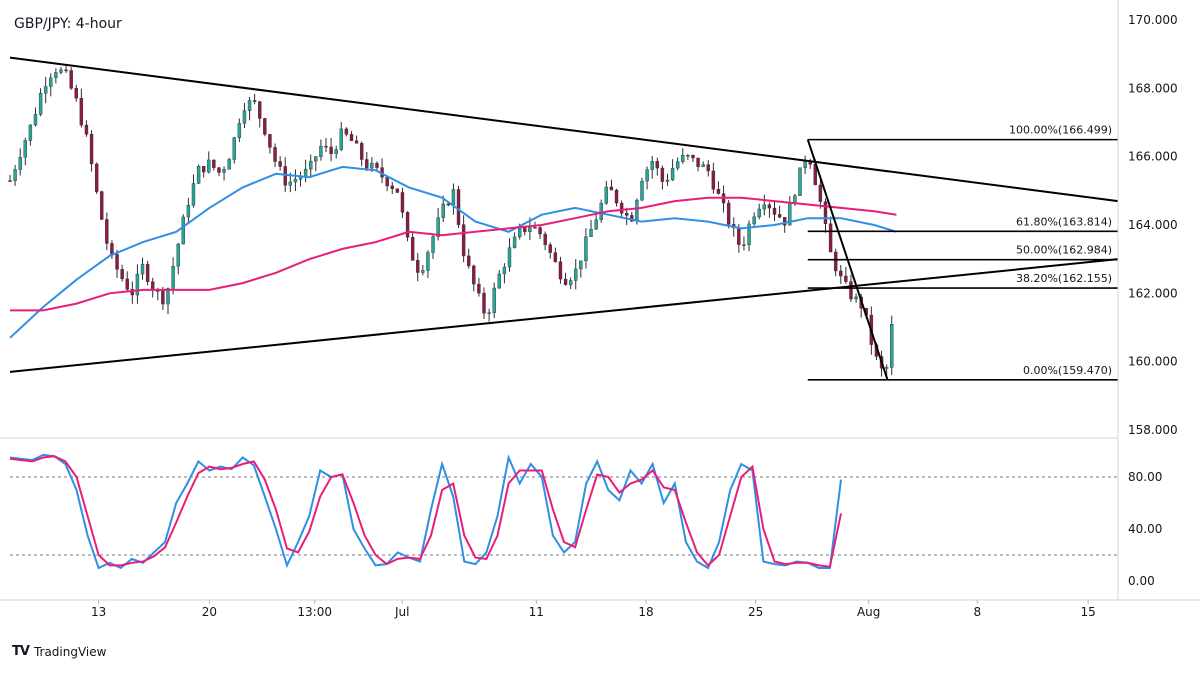  I want to click on fib-level-label: 50.00%(162.984), so click(1064, 250).